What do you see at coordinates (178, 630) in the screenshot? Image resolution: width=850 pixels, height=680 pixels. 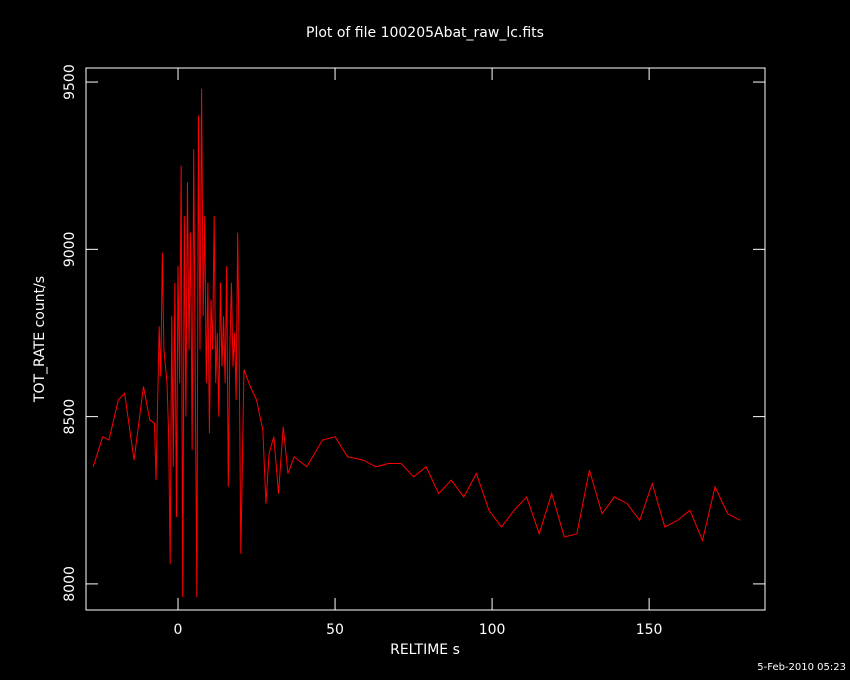 I see `x-tick-label: 0` at bounding box center [178, 630].